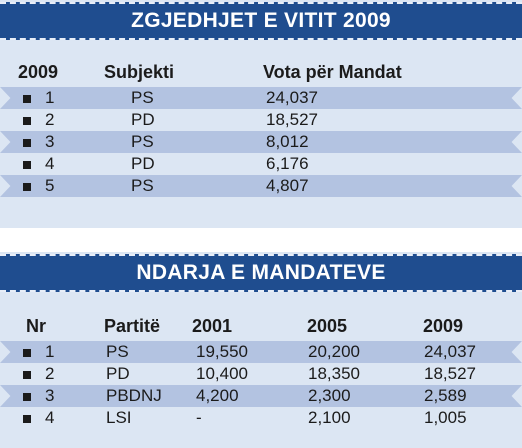 The width and height of the screenshot is (522, 448). I want to click on mandates-title: NDARJA E MANDATEVE, so click(261, 272).